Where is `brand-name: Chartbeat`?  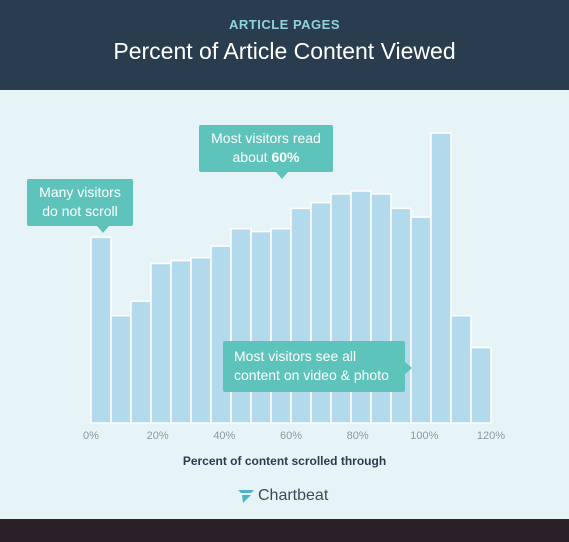
brand-name: Chartbeat is located at coordinates (293, 495).